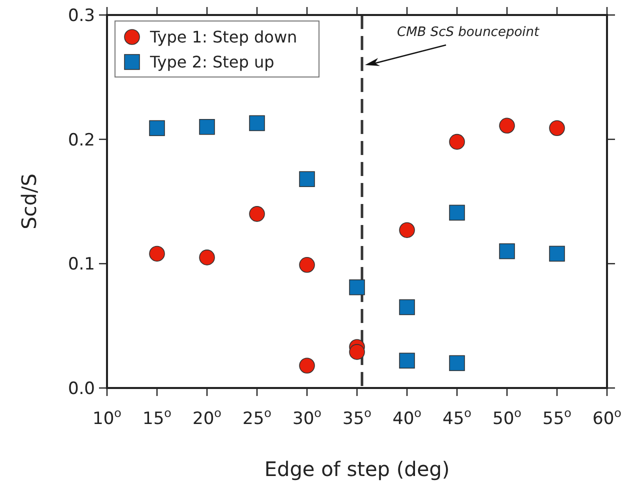 Image resolution: width=627 pixels, height=486 pixels. Describe the element at coordinates (557, 417) in the screenshot. I see `x-tick-label: 55$^{o}$` at that location.